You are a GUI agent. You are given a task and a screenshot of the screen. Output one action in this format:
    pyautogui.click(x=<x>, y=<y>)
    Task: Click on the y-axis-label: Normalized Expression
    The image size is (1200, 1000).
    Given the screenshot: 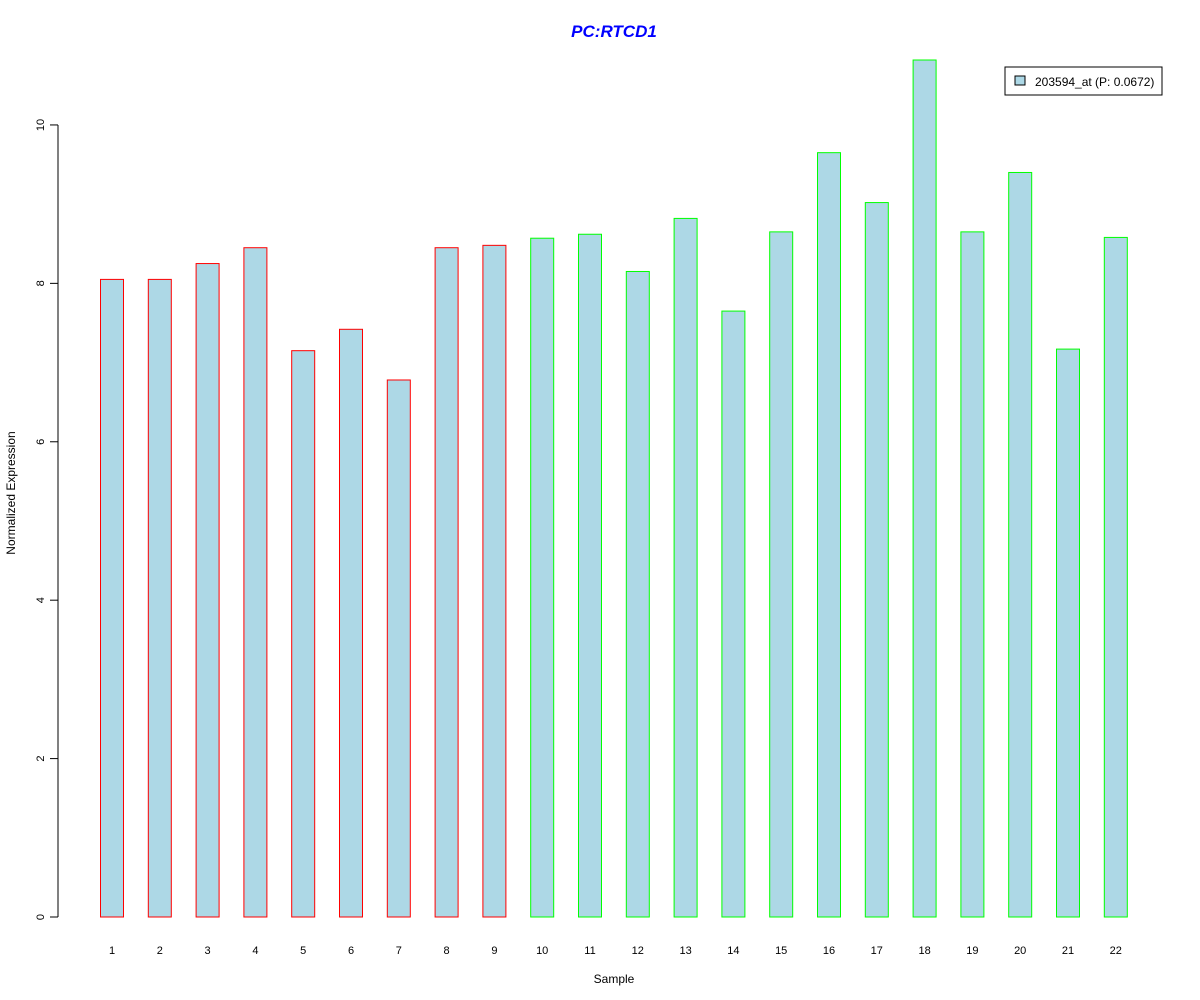 What is the action you would take?
    pyautogui.click(x=11, y=492)
    